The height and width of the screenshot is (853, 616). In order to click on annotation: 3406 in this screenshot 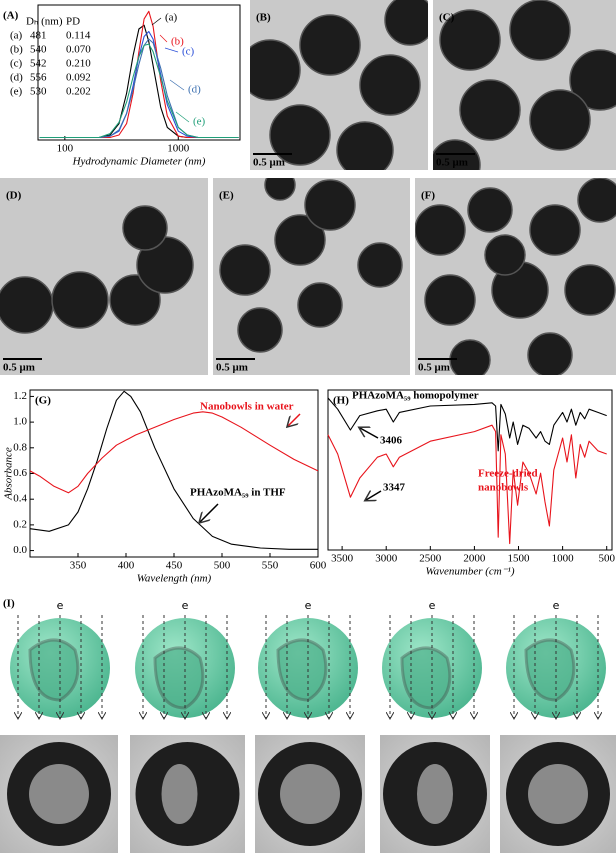, I will do `click(391, 441)`.